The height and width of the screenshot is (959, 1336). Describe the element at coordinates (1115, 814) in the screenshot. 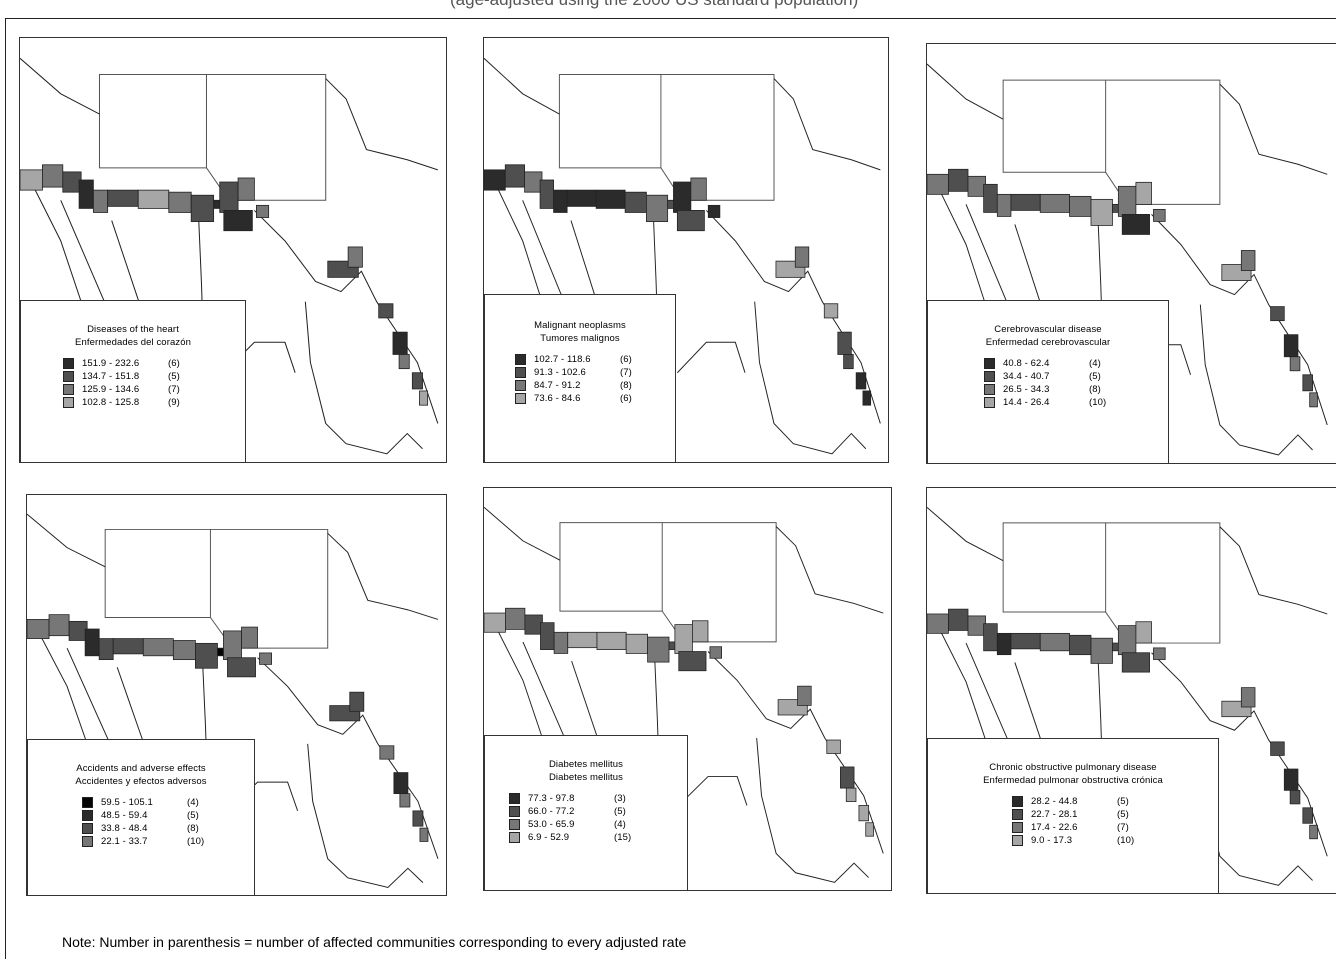

I see `legend-row: 22.7 - 28.1 (5)` at that location.